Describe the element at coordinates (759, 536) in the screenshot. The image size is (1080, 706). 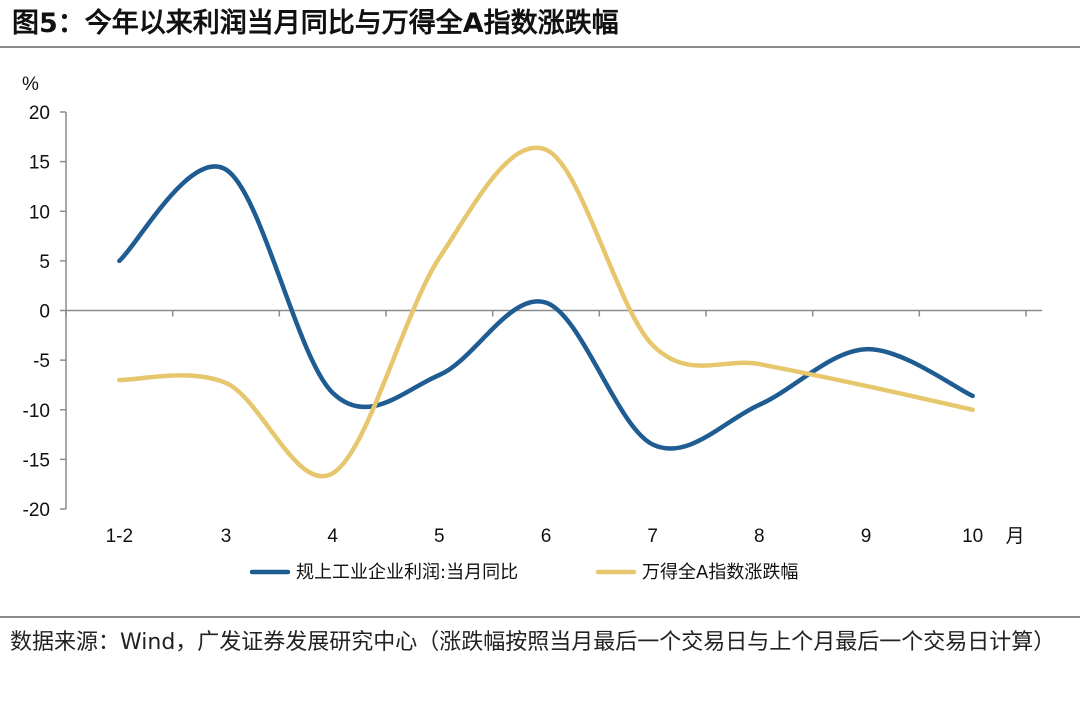
I see `x-tick-label: 8` at that location.